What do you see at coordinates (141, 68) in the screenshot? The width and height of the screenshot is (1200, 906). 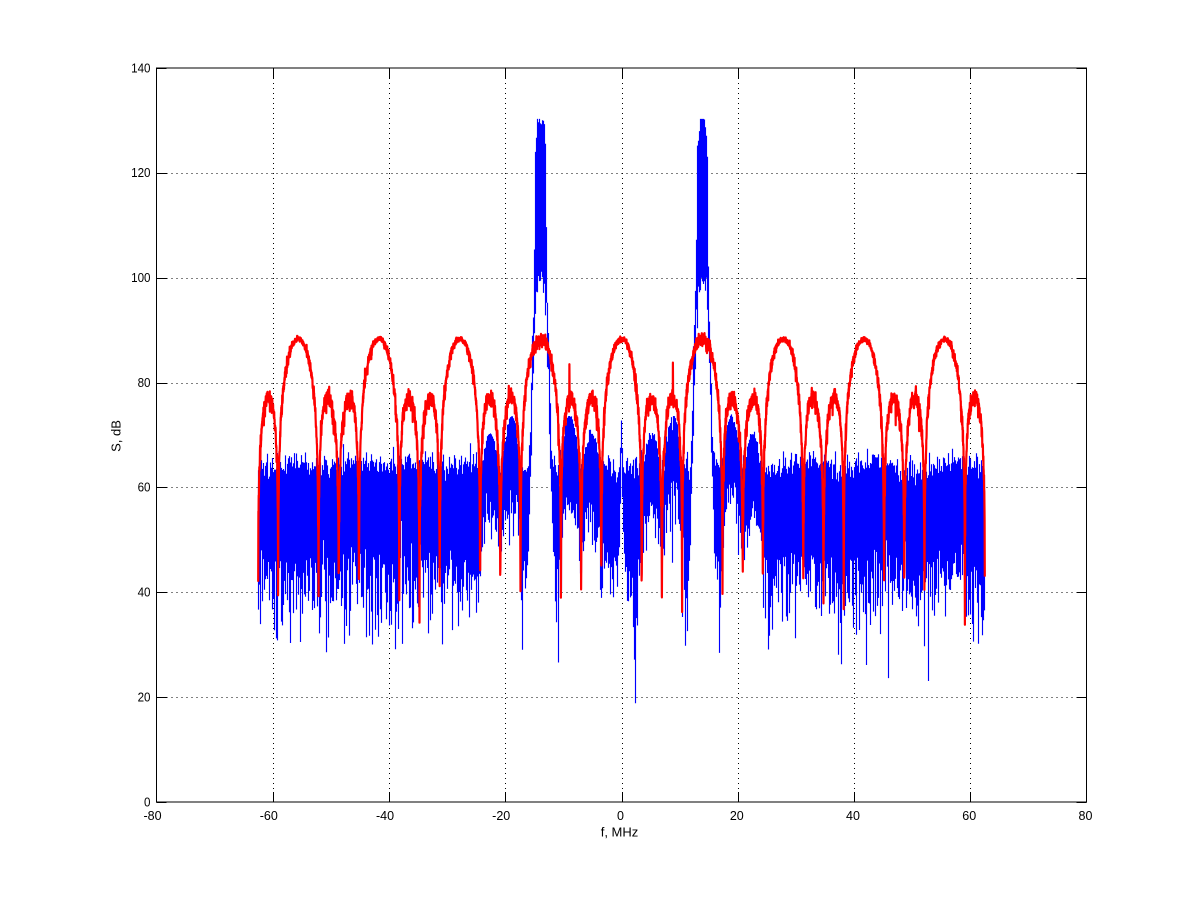 I see `svg-text: 140` at bounding box center [141, 68].